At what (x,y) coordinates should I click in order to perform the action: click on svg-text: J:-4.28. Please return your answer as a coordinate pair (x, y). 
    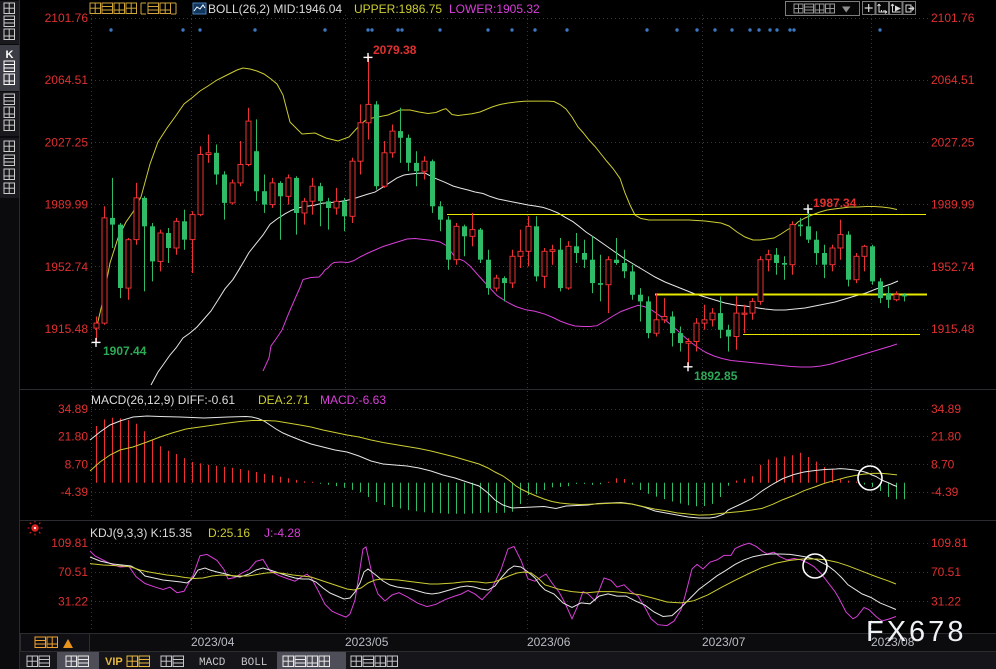
    Looking at the image, I should click on (282, 533).